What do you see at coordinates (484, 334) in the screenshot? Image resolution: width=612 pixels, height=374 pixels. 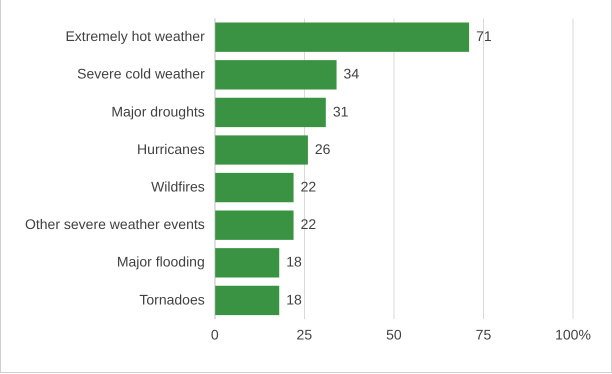 I see `x-tick-label: 75` at bounding box center [484, 334].